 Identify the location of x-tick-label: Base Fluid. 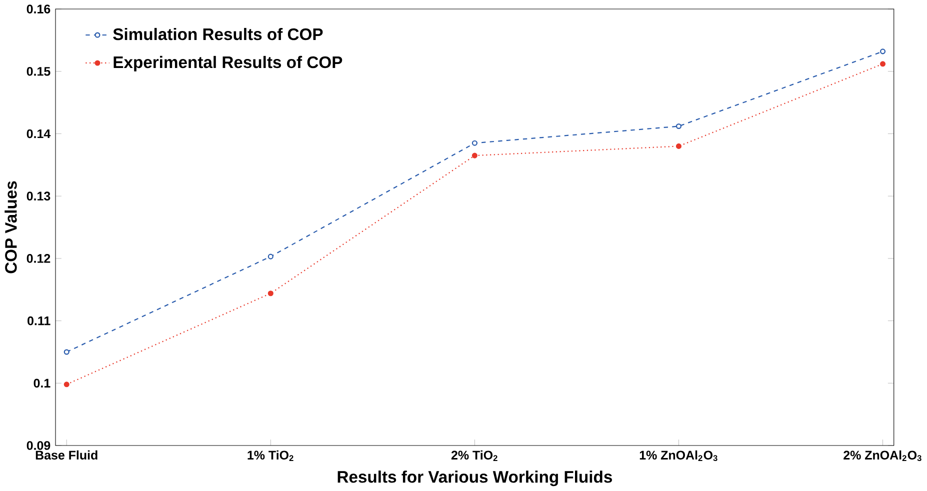
(67, 455).